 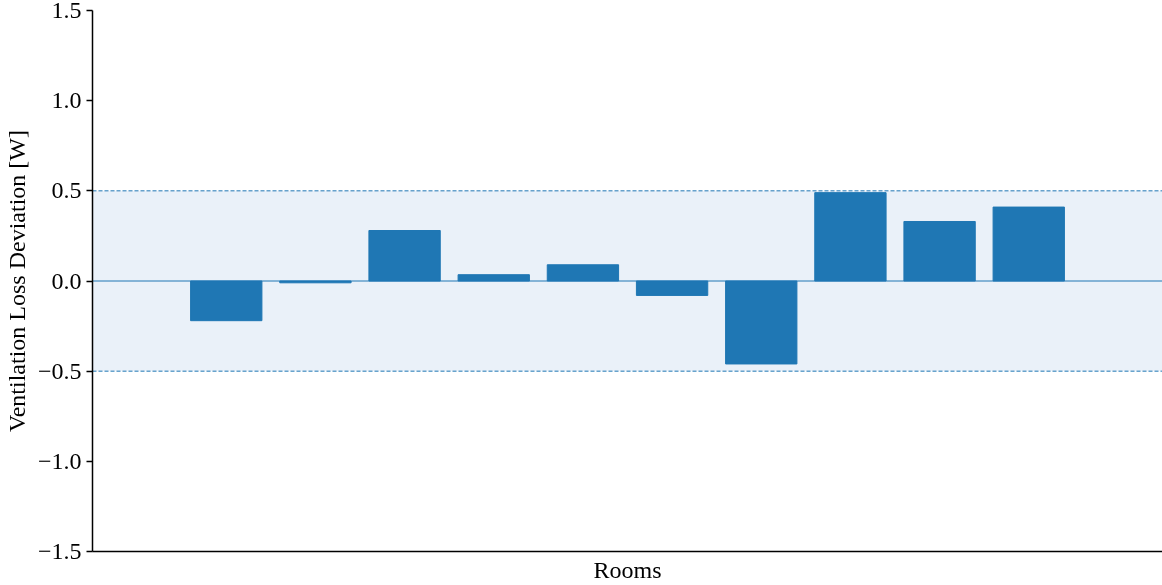 I want to click on y-tick-label: −0.5, so click(x=59, y=370).